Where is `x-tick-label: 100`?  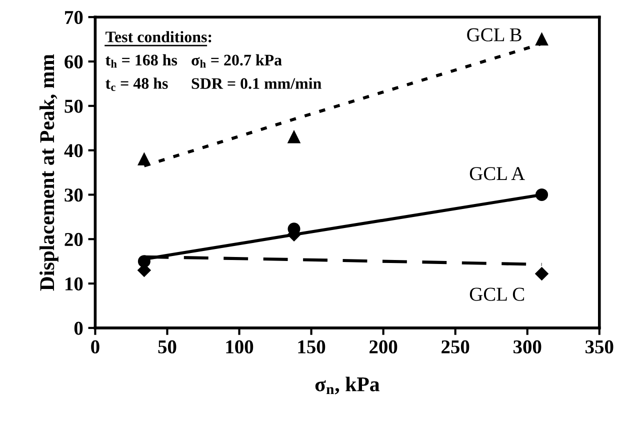 x-tick-label: 100 is located at coordinates (240, 347).